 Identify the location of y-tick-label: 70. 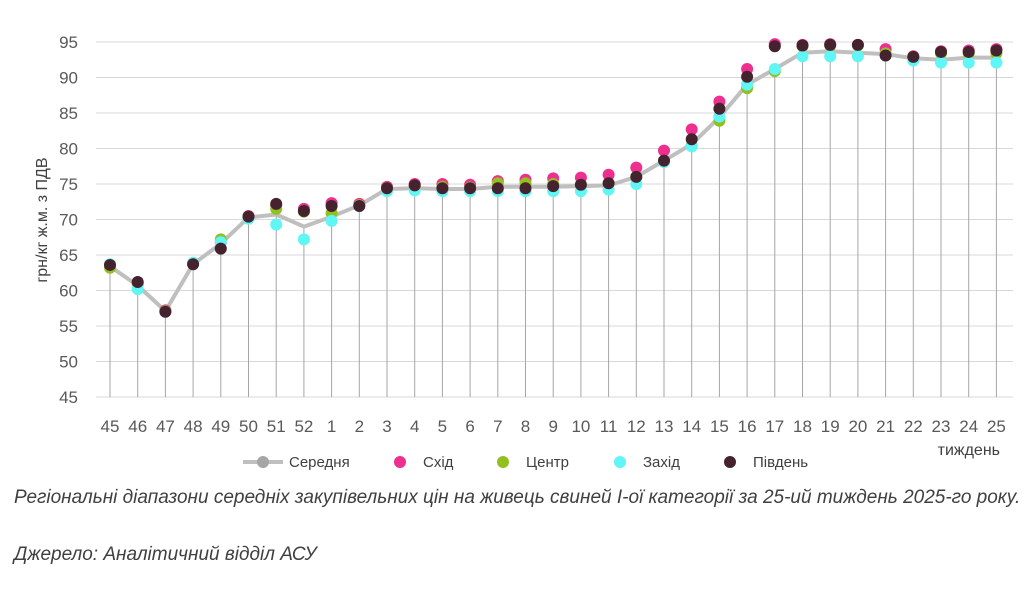
(68, 220).